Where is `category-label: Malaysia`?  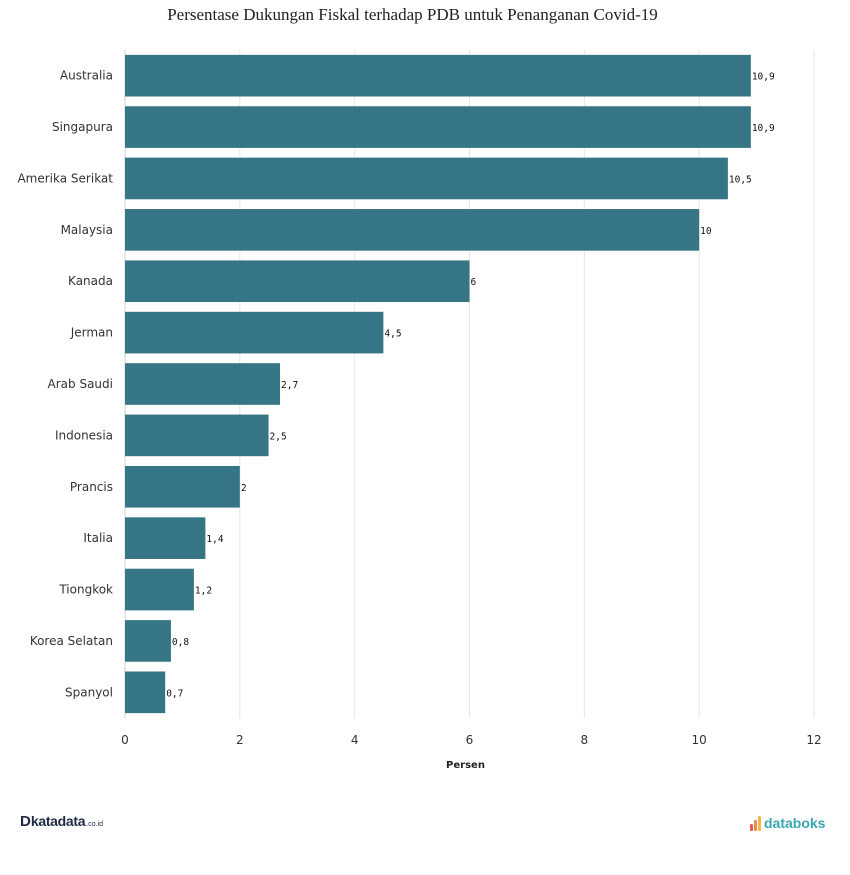
category-label: Malaysia is located at coordinates (87, 230).